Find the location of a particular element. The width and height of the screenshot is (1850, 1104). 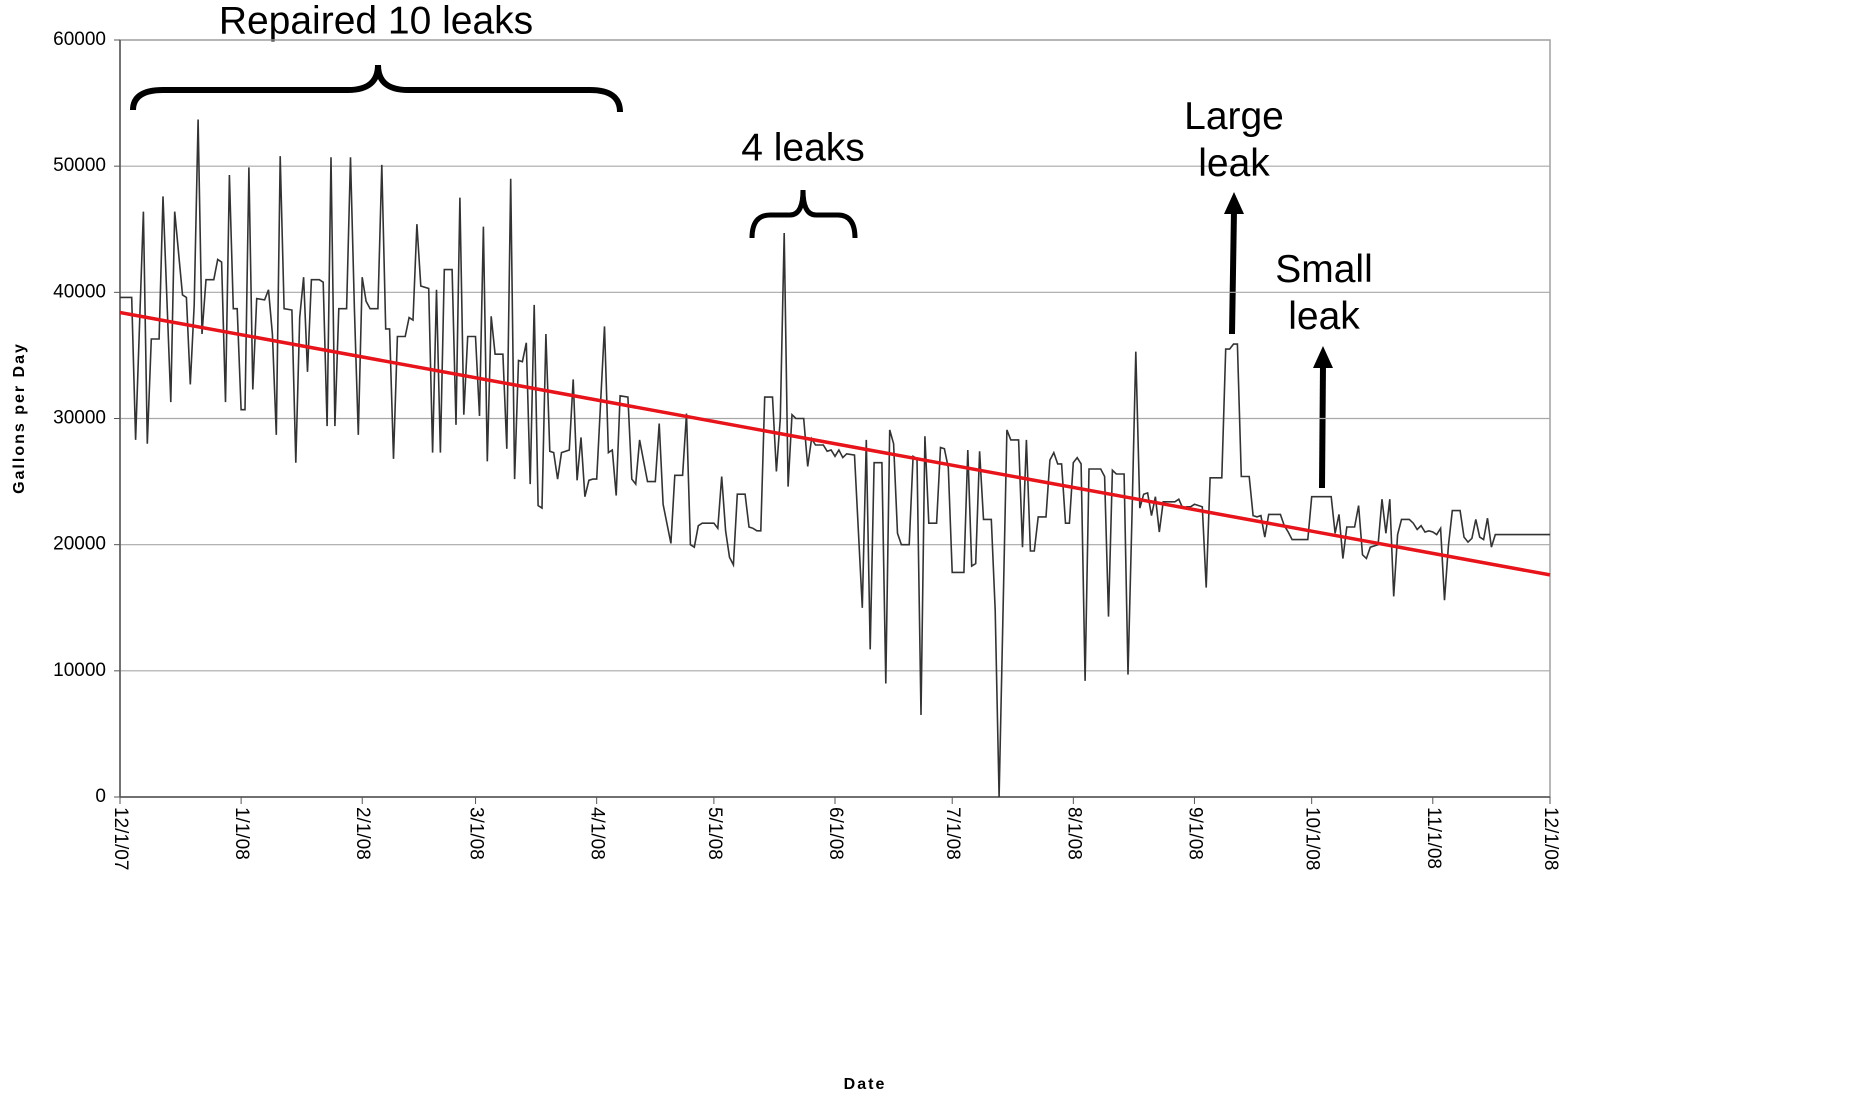

x-tick-label: 9/1/08 is located at coordinates (1194, 833).